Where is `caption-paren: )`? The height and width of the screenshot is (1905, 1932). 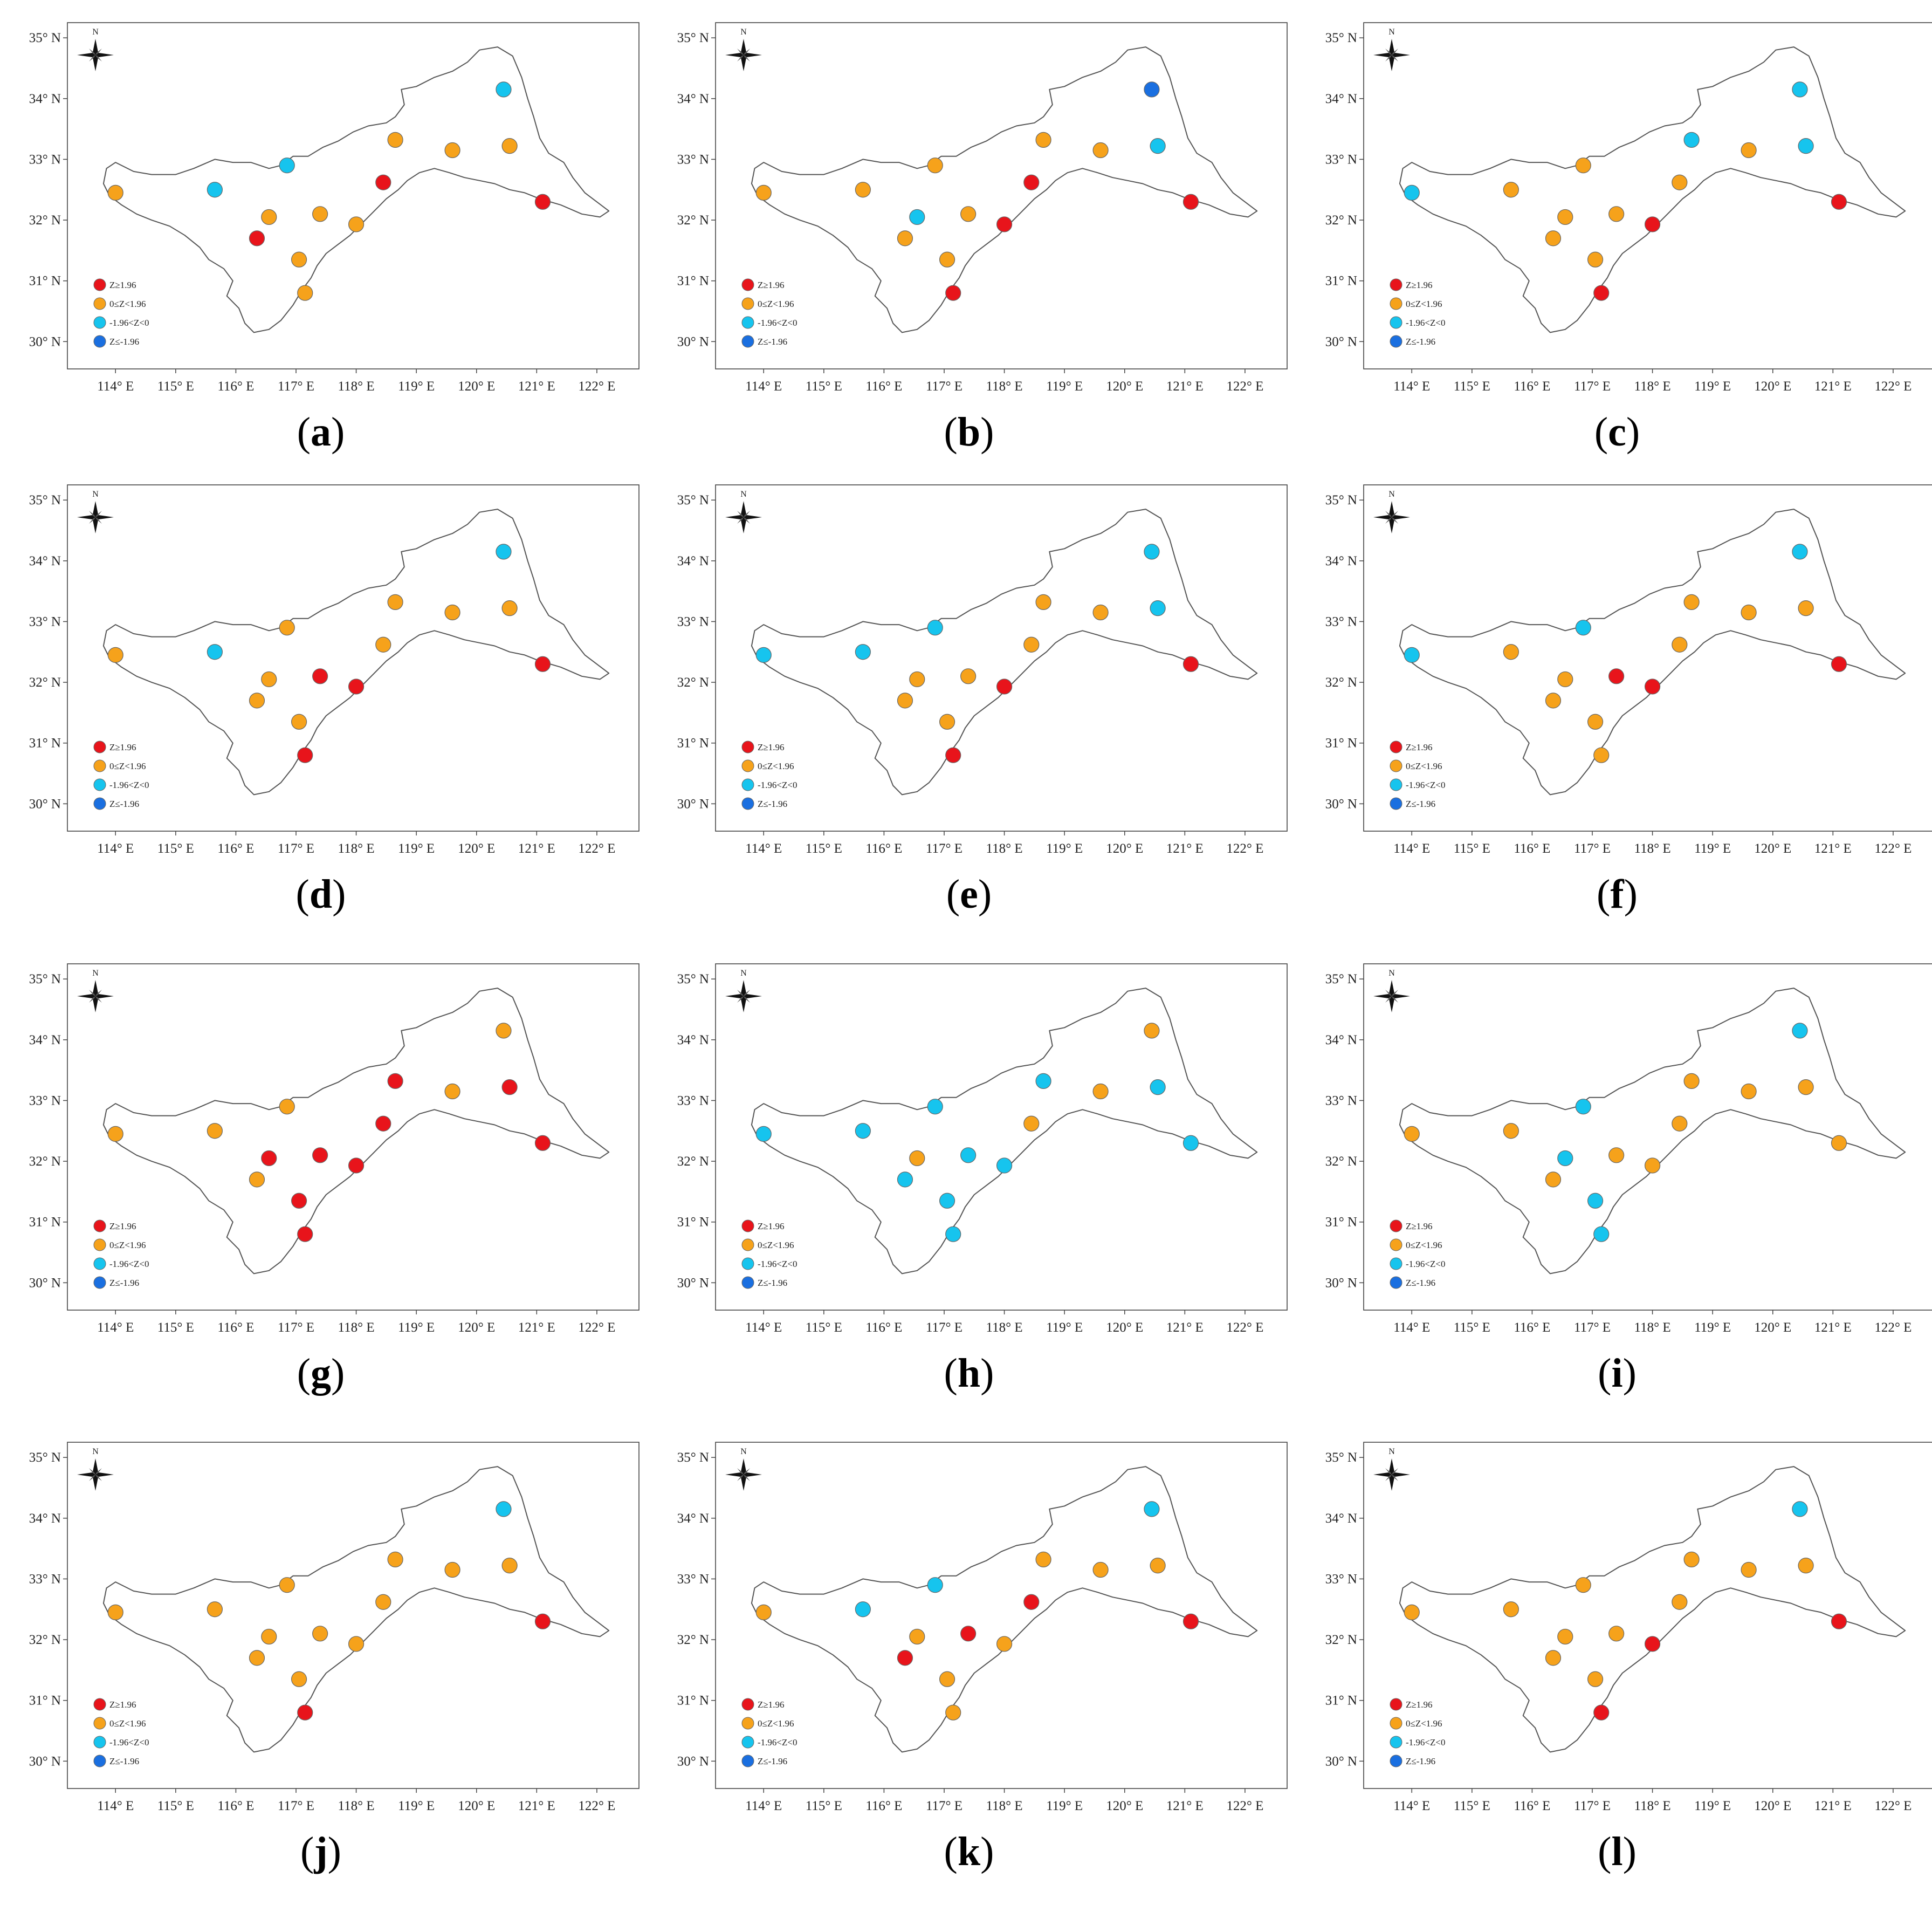
caption-paren: ) is located at coordinates (334, 1851).